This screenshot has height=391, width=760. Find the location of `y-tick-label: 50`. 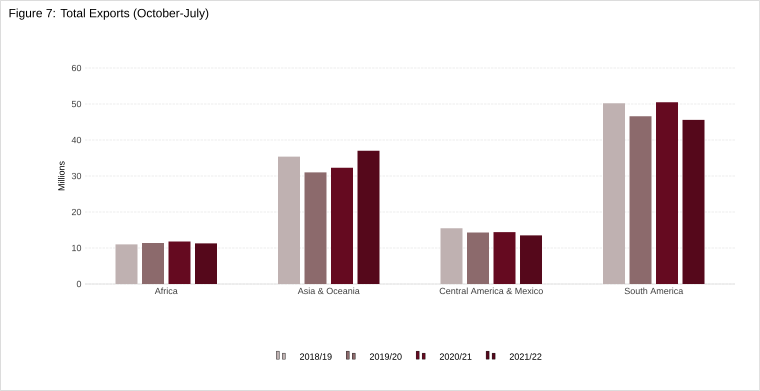

y-tick-label: 50 is located at coordinates (77, 104).